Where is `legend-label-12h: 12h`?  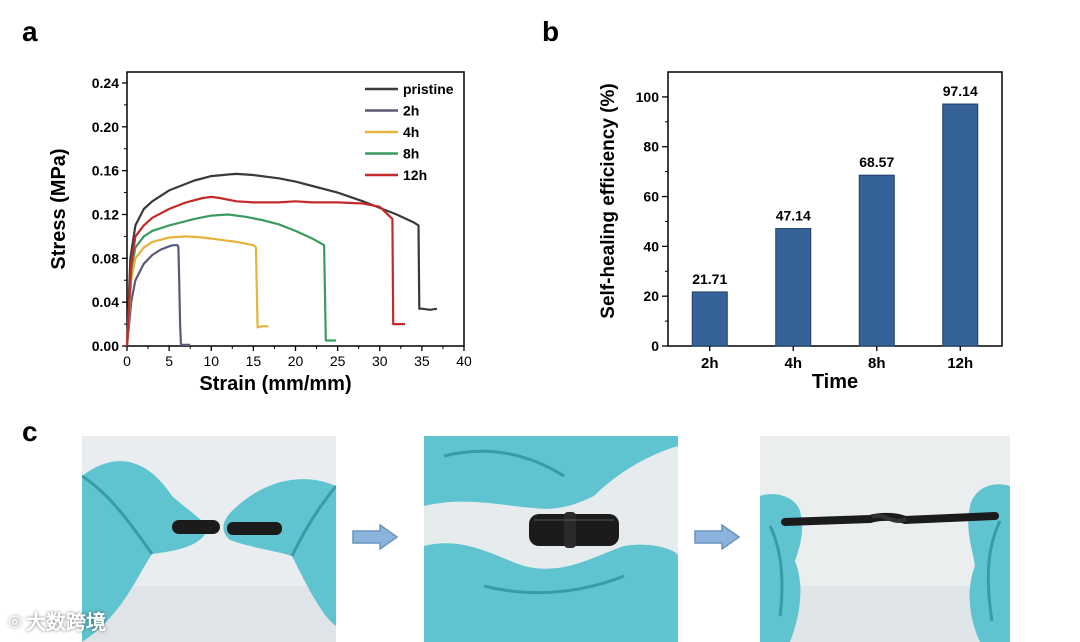 legend-label-12h: 12h is located at coordinates (415, 175).